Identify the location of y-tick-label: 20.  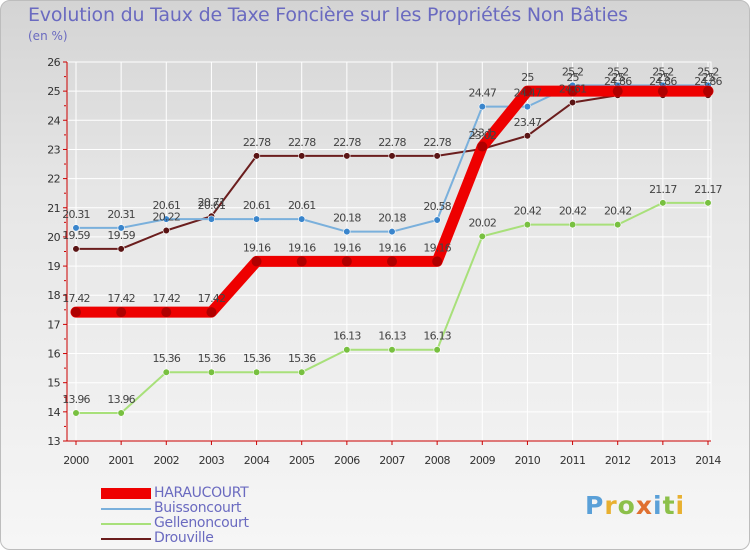
(53, 237).